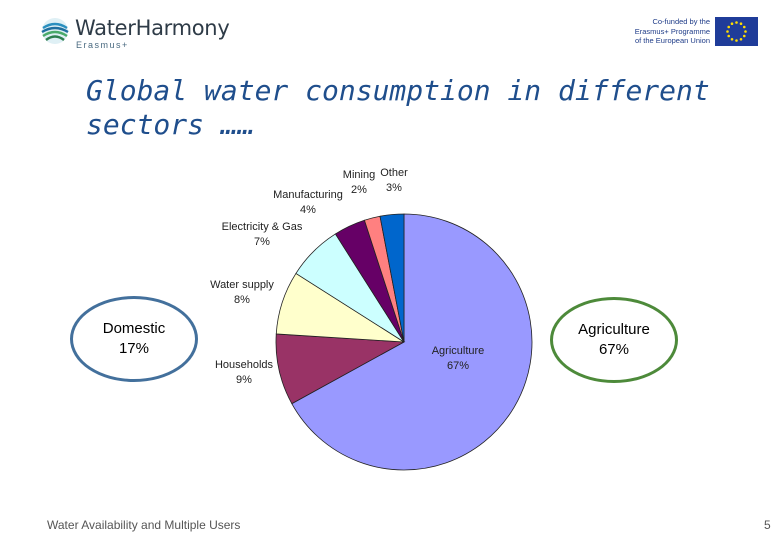  What do you see at coordinates (672, 40) in the screenshot?
I see `eu-text-line: of the European Union` at bounding box center [672, 40].